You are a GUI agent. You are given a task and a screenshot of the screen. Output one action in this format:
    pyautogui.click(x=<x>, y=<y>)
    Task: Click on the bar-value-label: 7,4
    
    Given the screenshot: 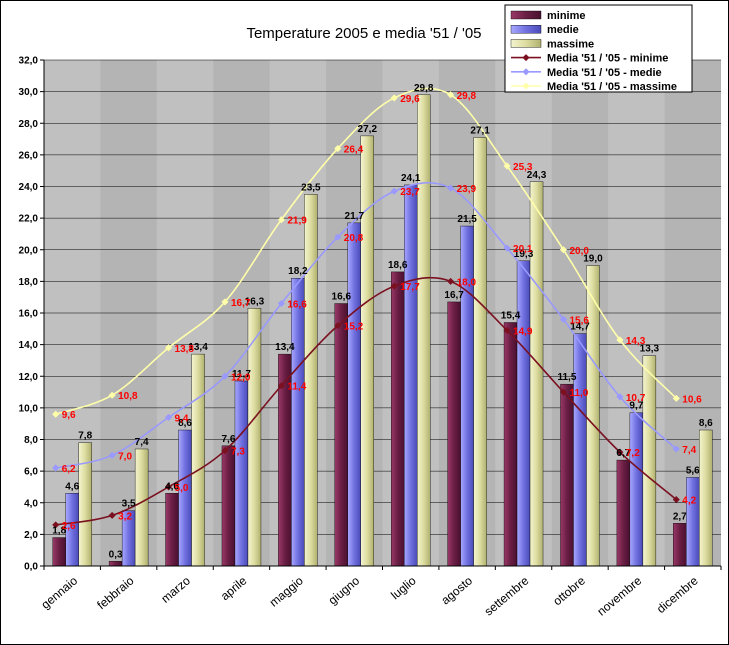 What is the action you would take?
    pyautogui.click(x=142, y=442)
    